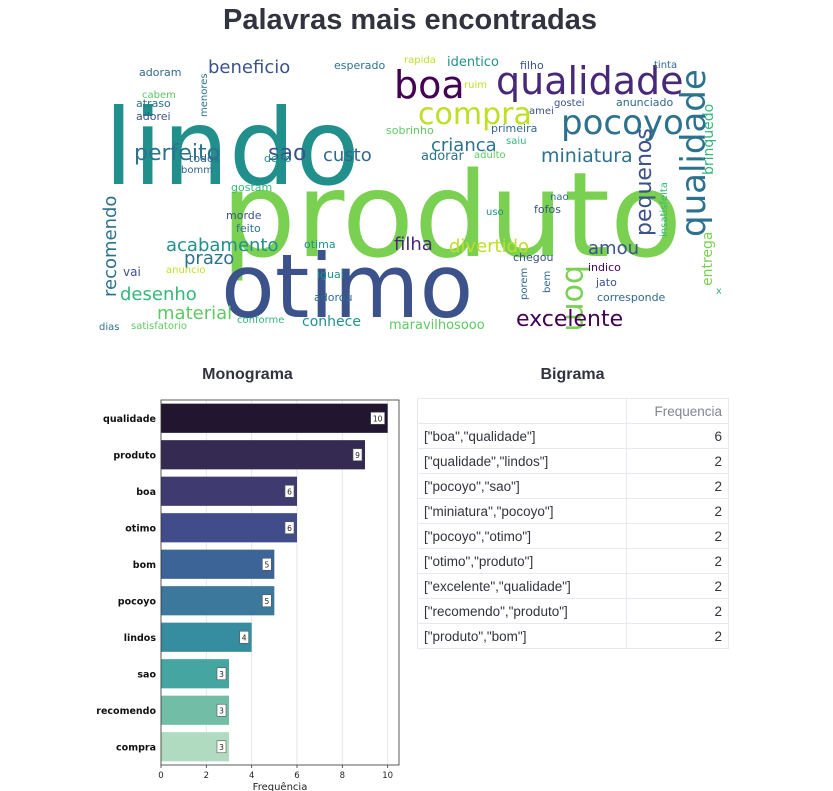 The height and width of the screenshot is (791, 833). I want to click on bigram-cell: ["excelente","qualidade"], so click(522, 586).